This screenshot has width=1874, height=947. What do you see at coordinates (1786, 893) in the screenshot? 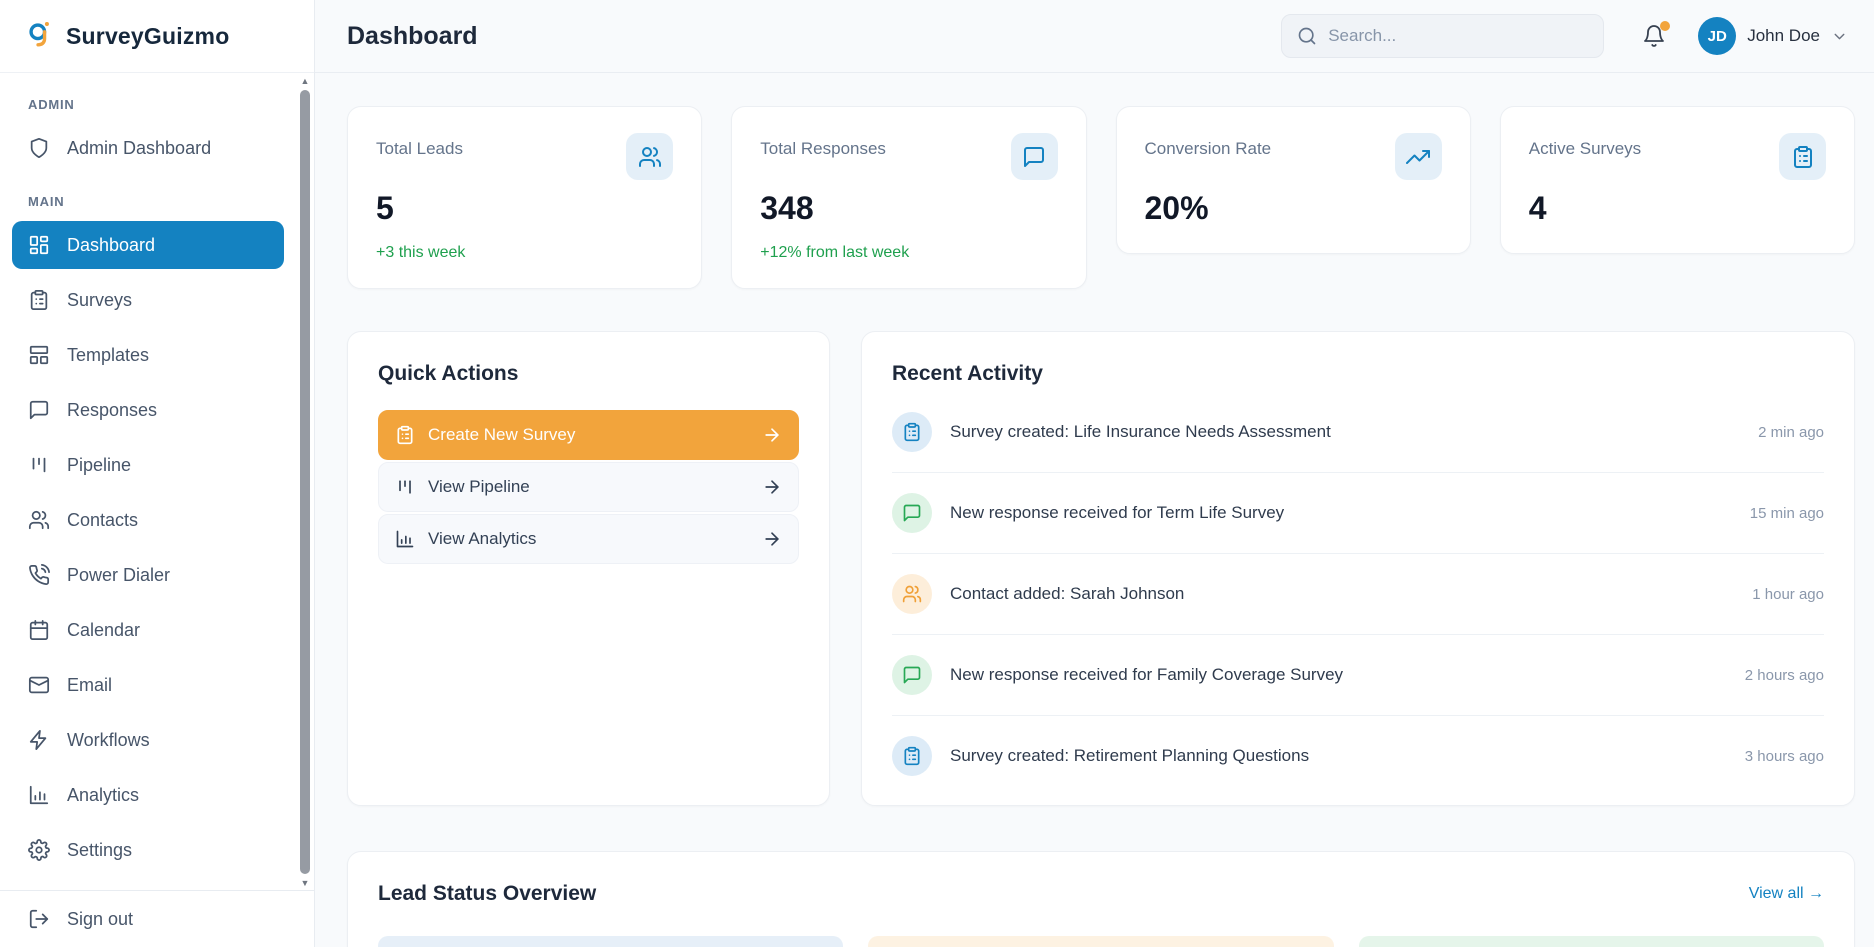
I see `view-all-link: View all →` at bounding box center [1786, 893].